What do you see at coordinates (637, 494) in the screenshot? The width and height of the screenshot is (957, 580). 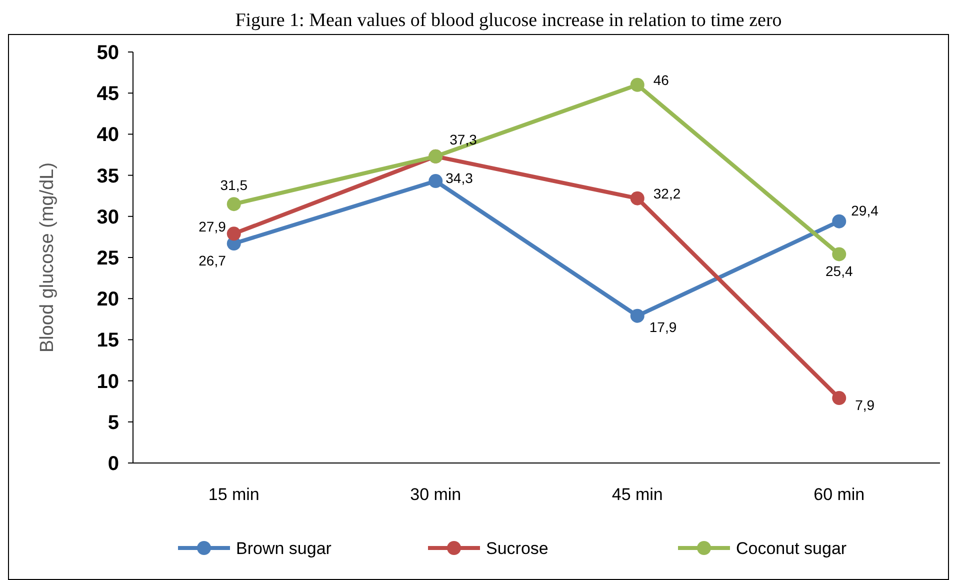 I see `x-tick-label: 45 min` at bounding box center [637, 494].